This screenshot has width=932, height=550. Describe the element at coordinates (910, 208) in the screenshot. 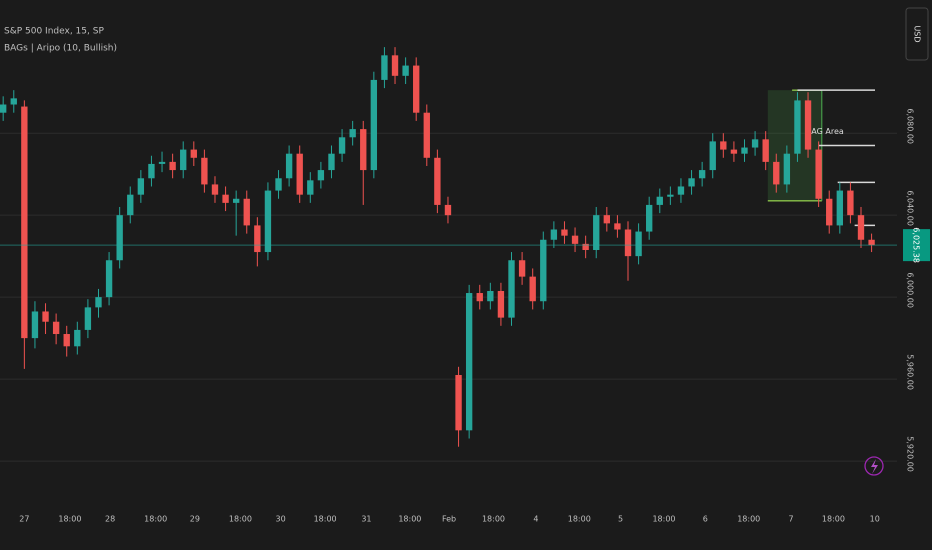

I see `y-tick-label: 6,040.00` at that location.